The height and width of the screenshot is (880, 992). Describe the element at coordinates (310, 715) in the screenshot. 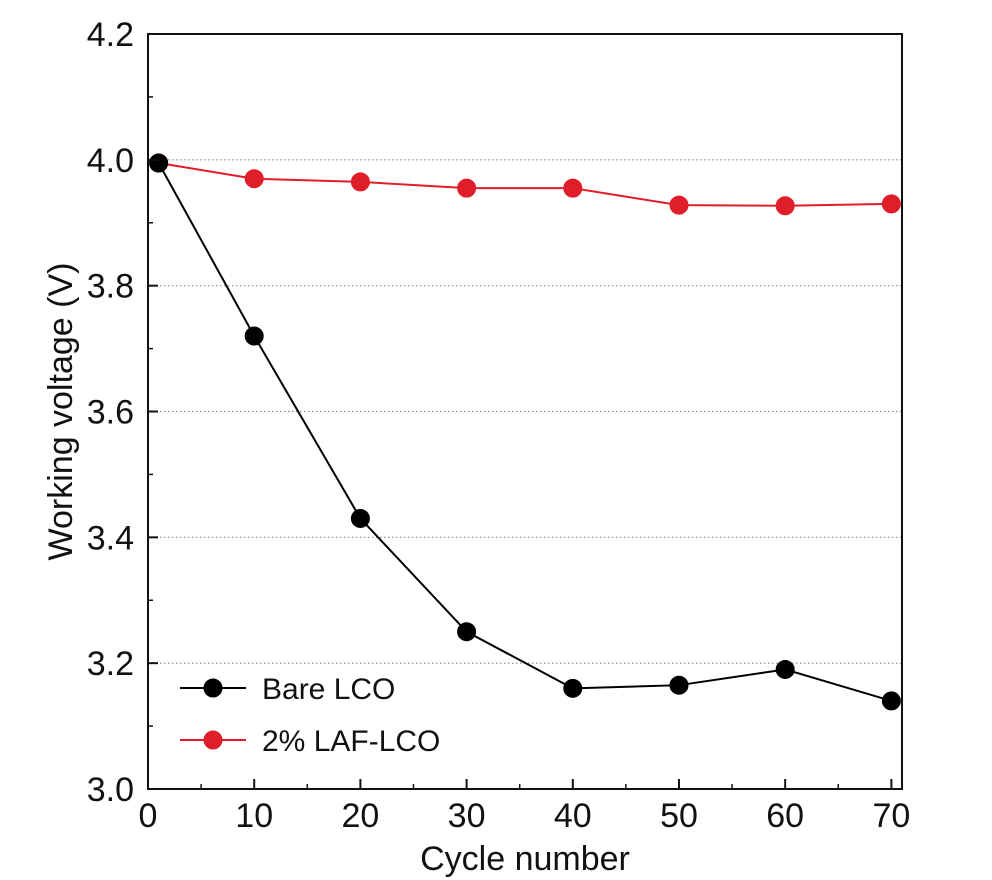

I see `legend: Bare LCO 2% LAF-LCO` at that location.